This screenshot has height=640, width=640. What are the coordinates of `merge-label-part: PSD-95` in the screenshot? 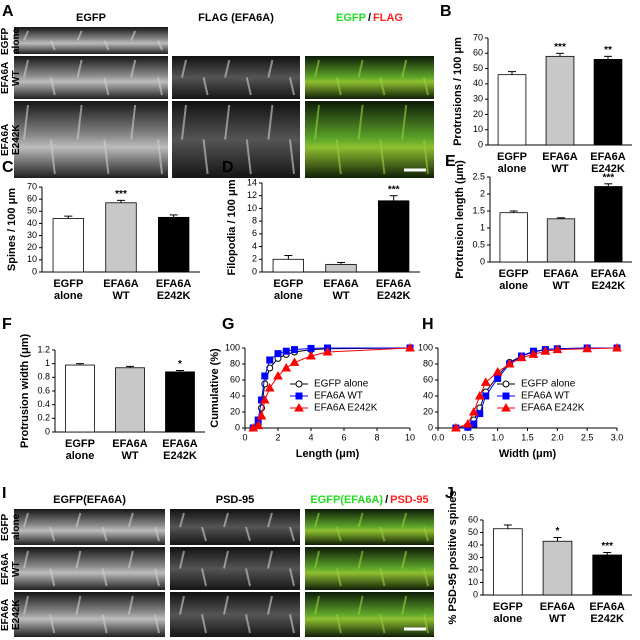 It's located at (409, 500).